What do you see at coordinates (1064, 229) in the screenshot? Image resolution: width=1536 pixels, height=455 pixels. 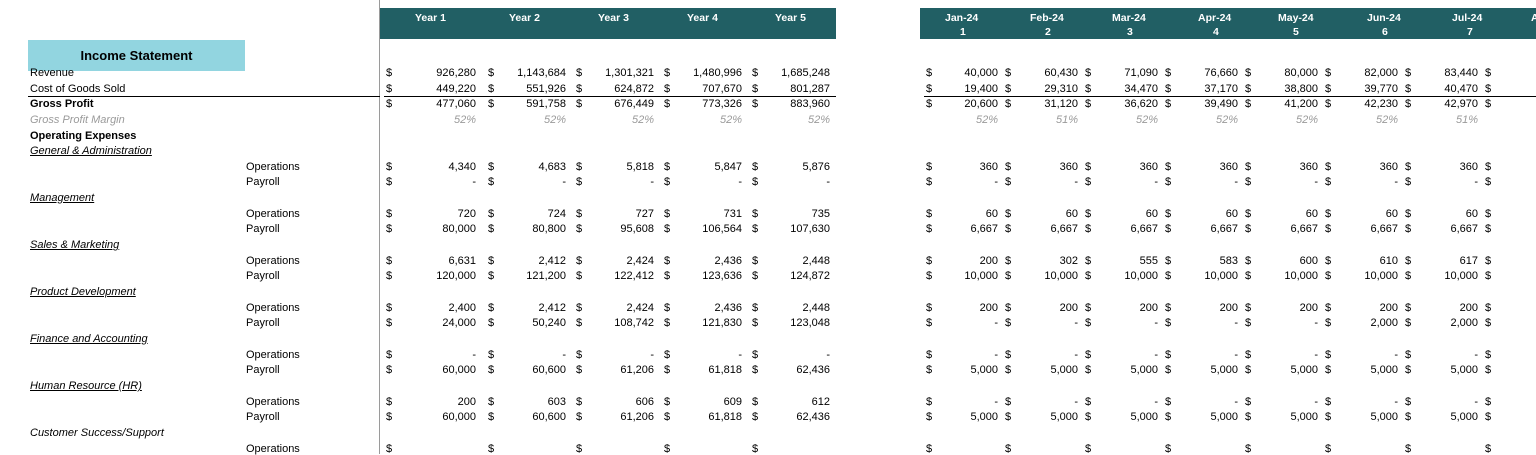 I see `monthly-value: 6,667` at bounding box center [1064, 229].